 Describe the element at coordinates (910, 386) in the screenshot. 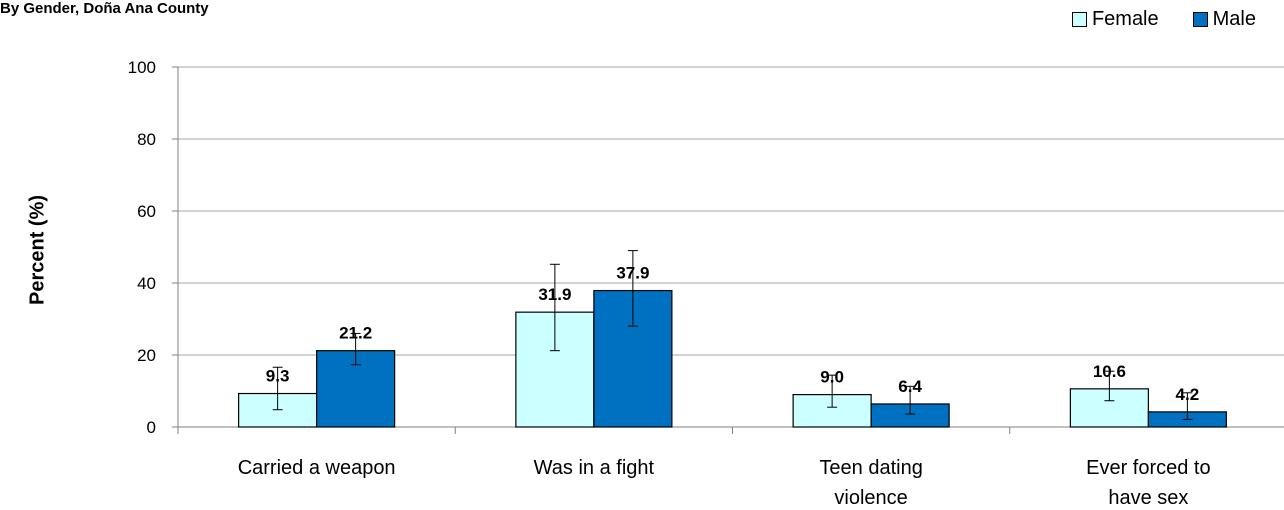

I see `data-label: 6.4` at that location.